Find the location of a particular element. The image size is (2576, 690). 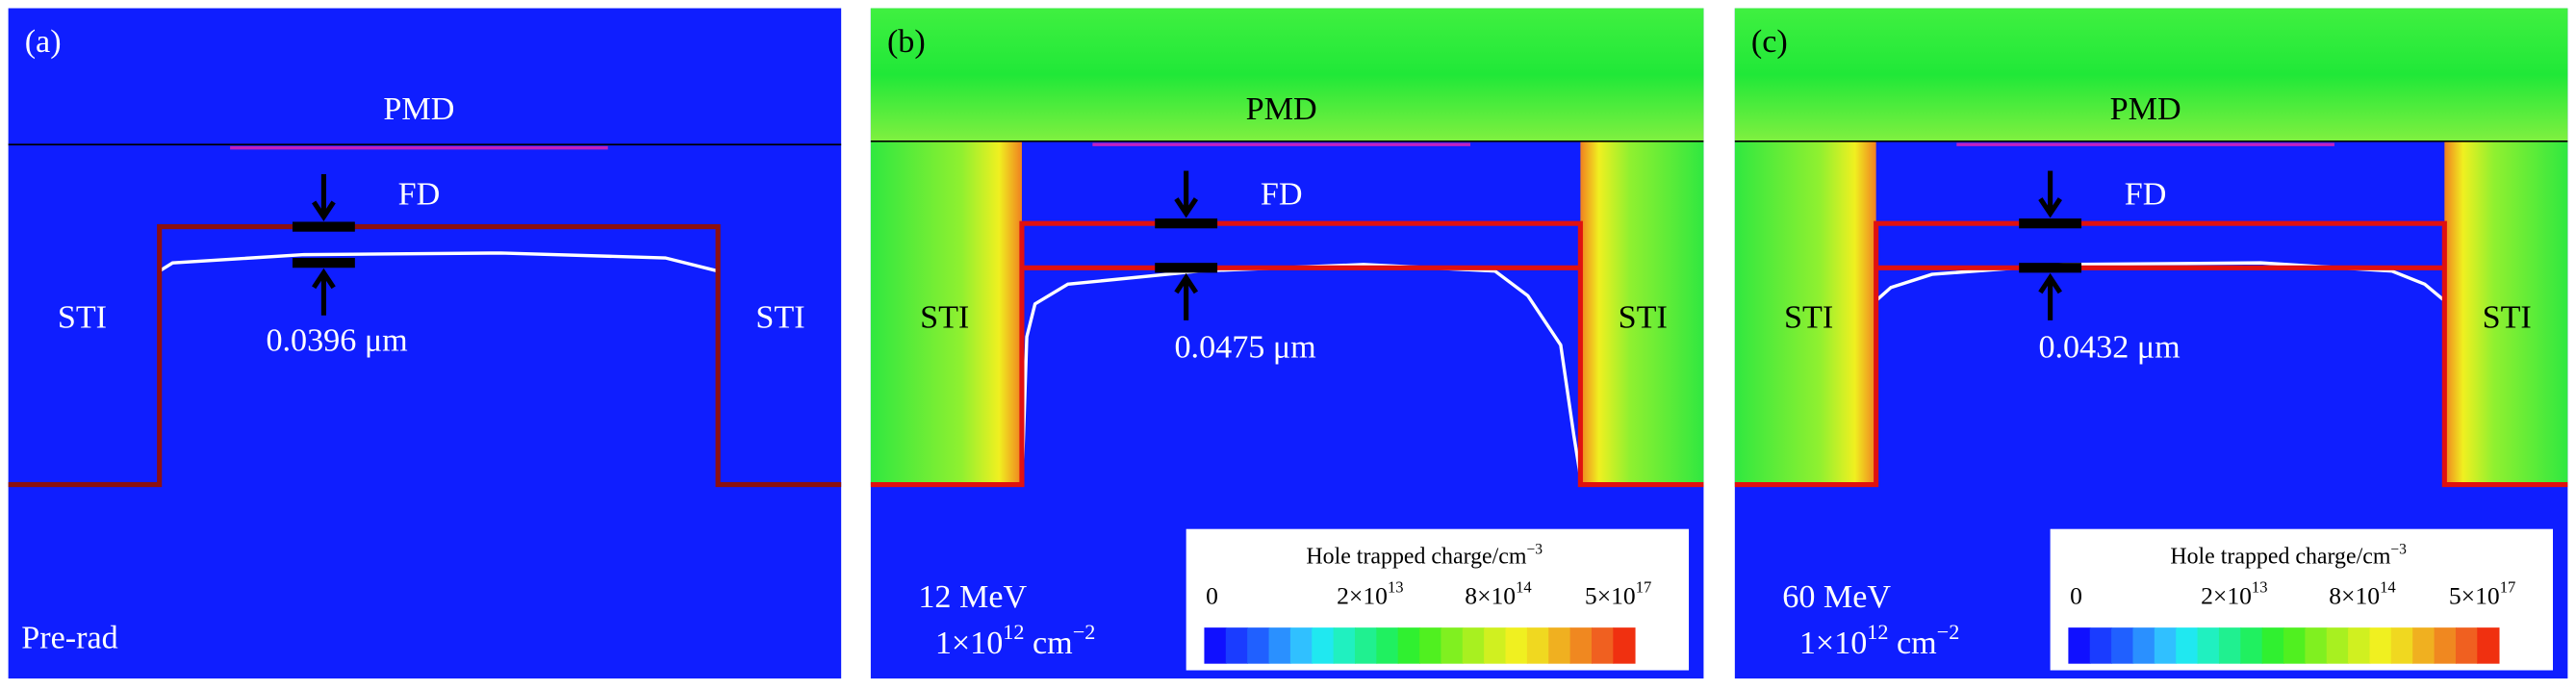

colorbar-tick-label: 2×10¹³ is located at coordinates (1370, 594).